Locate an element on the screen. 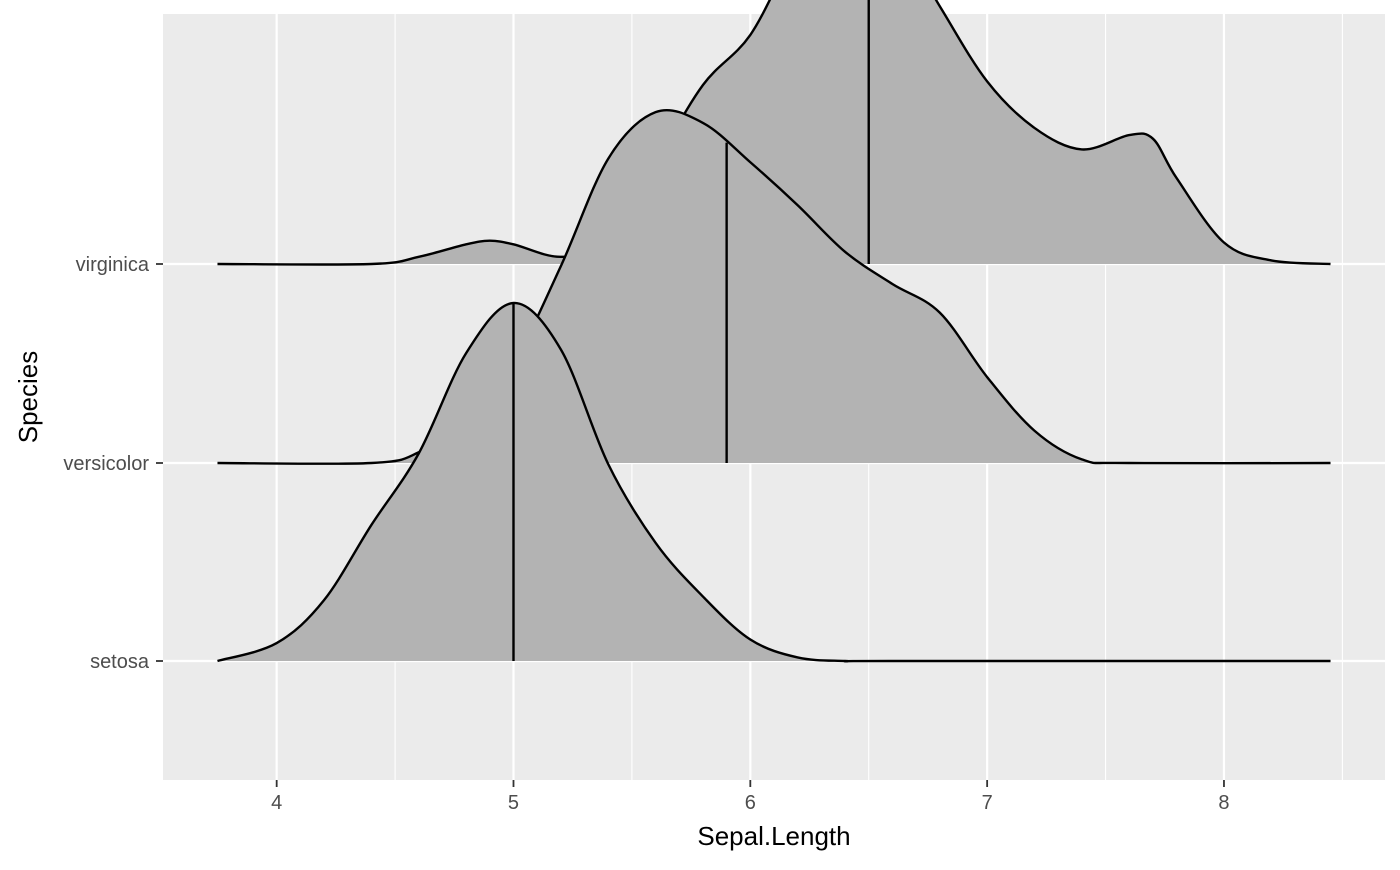 The width and height of the screenshot is (1400, 870). x-tick-label: 8 is located at coordinates (1223, 803).